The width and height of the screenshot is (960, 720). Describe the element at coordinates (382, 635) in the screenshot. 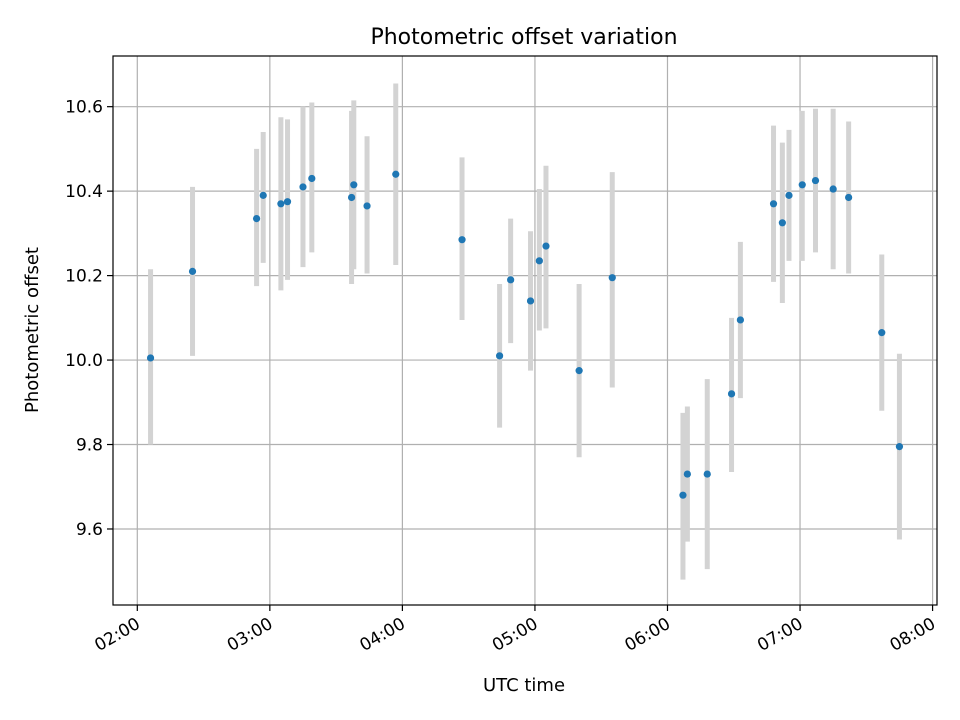

I see `x-tick-label: 04:00` at that location.